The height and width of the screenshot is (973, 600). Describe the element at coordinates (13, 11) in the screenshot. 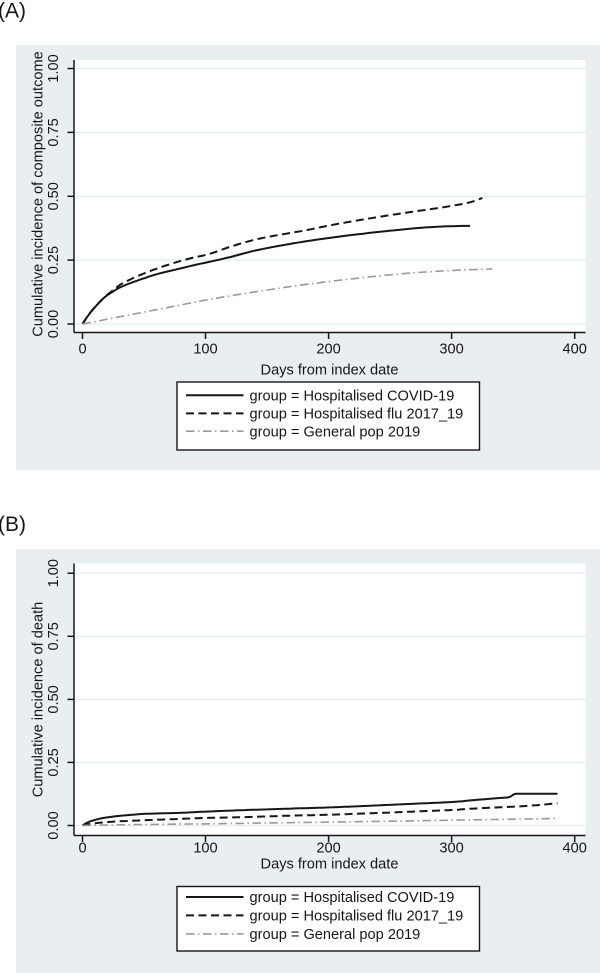

I see `svg-text: (A)` at that location.